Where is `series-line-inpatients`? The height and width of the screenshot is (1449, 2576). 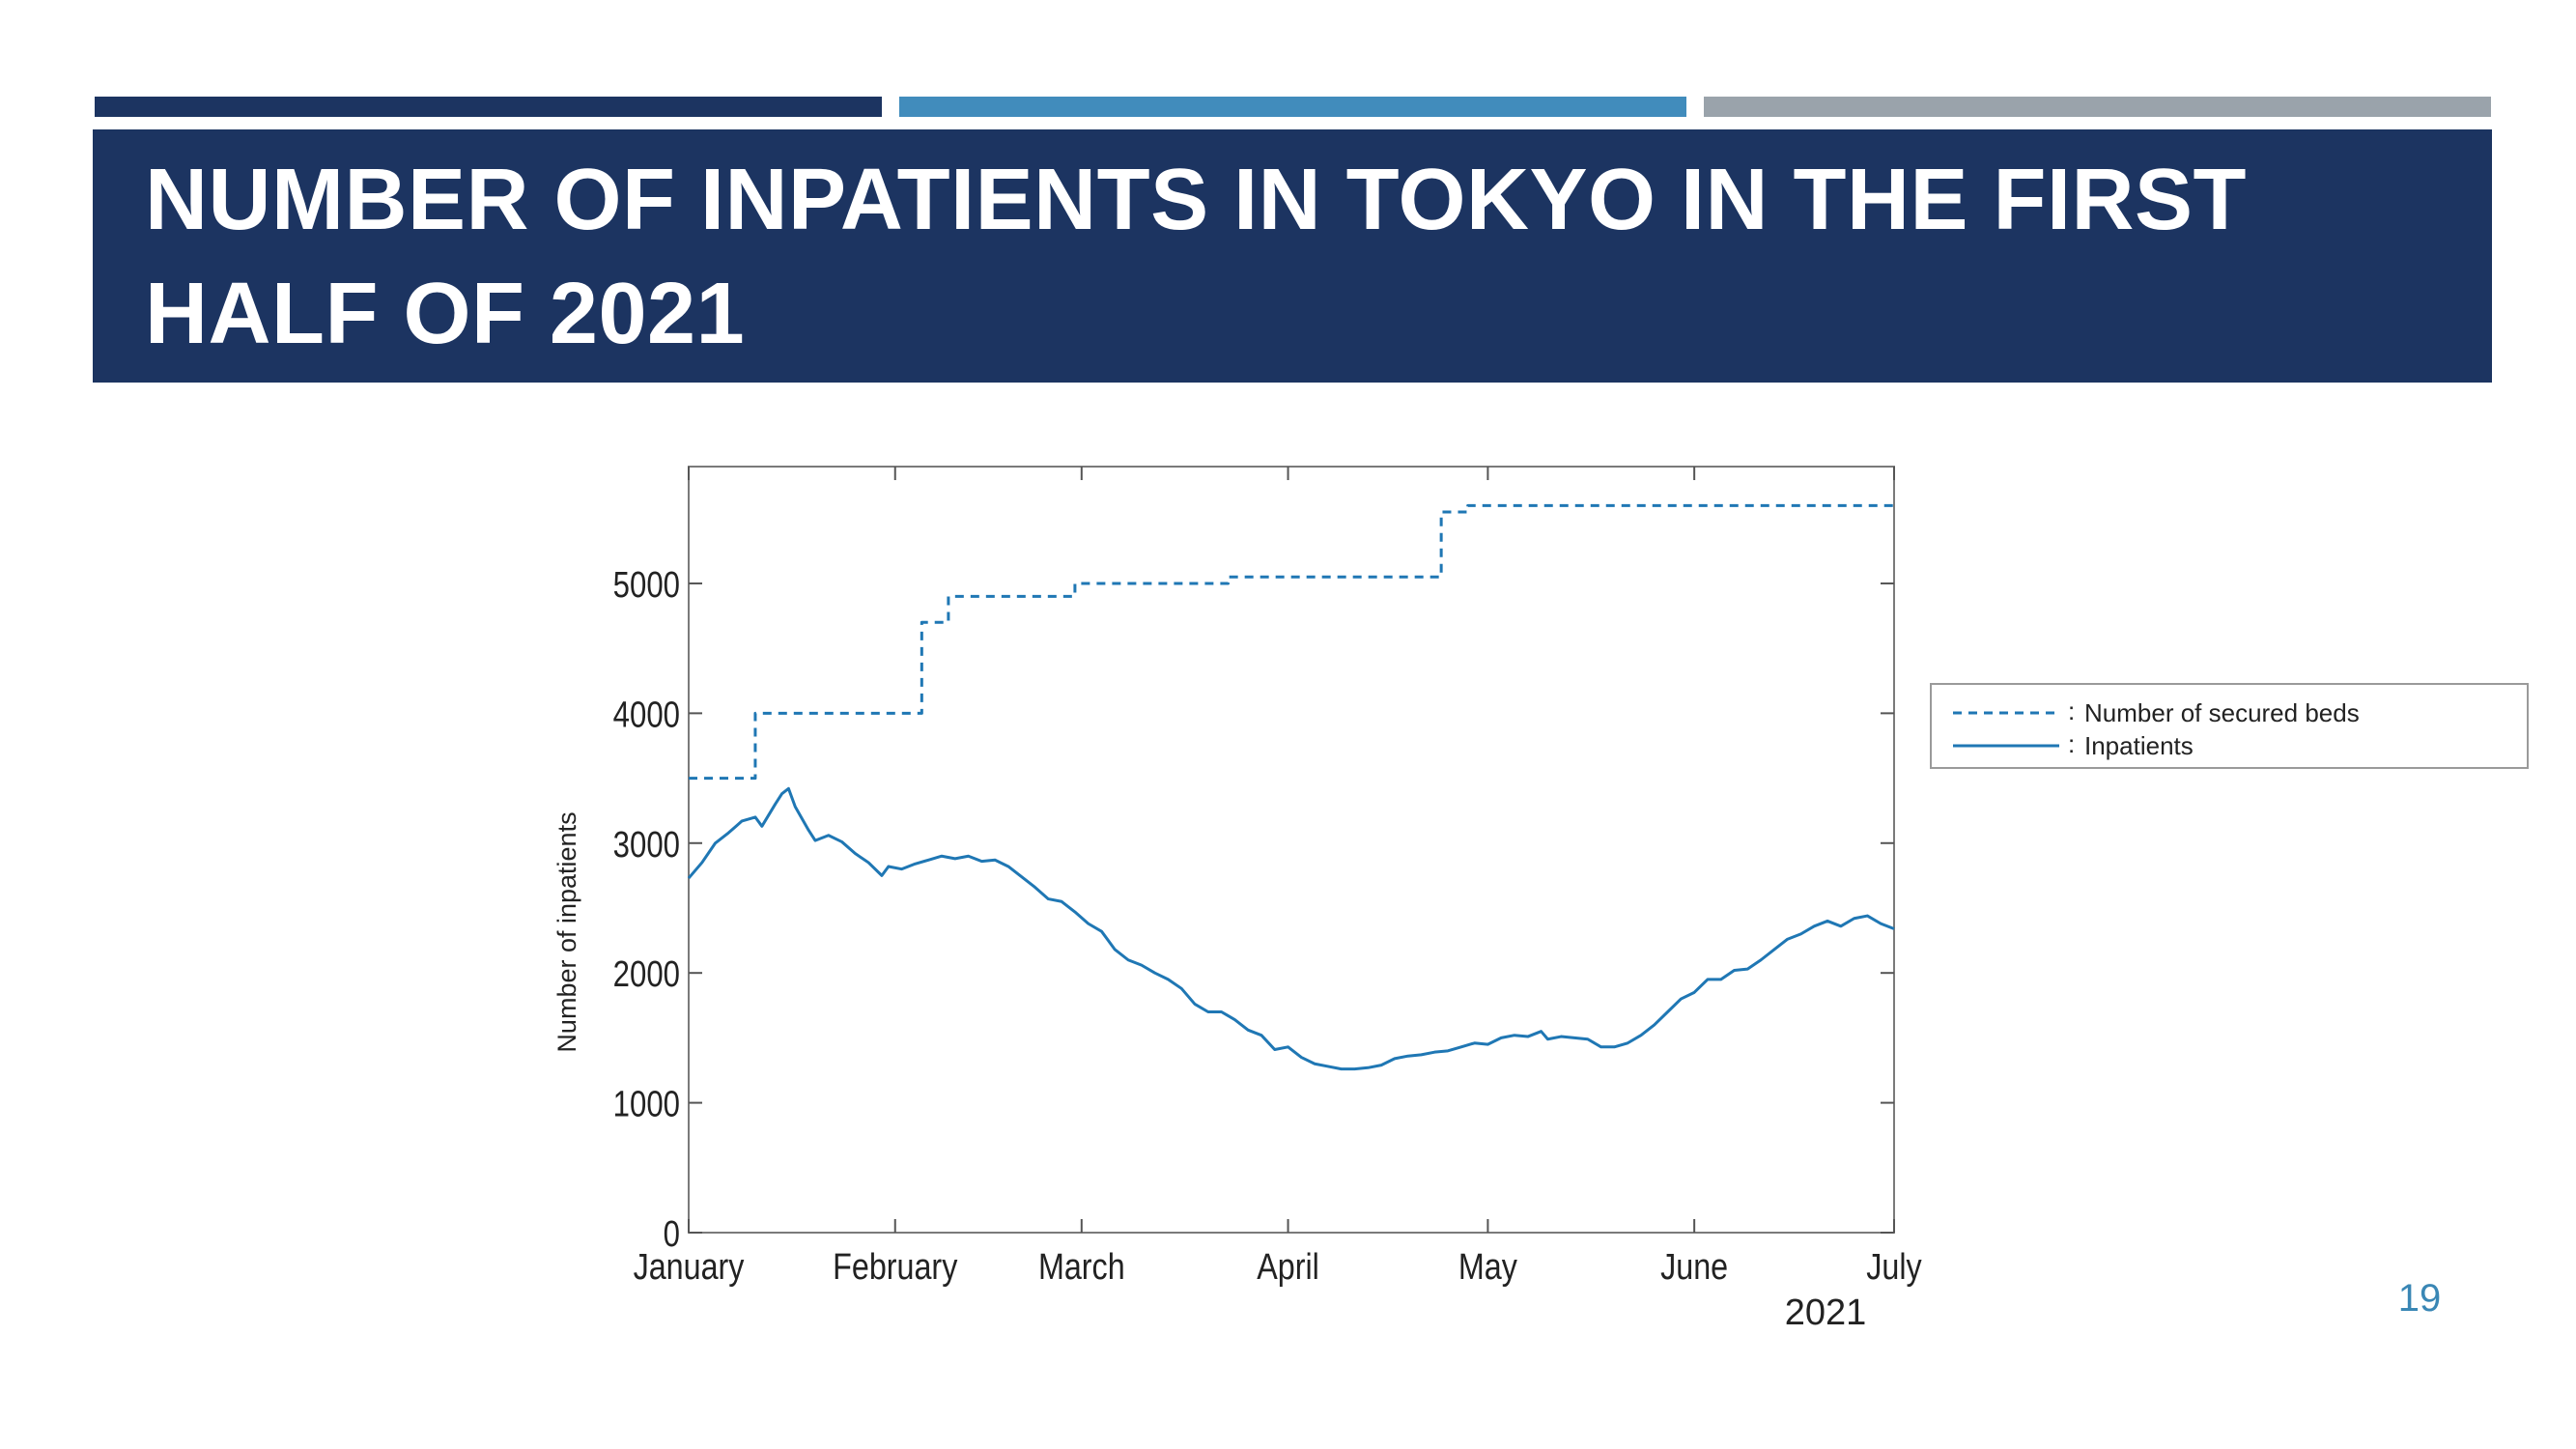
series-line-inpatients is located at coordinates (1291, 928).